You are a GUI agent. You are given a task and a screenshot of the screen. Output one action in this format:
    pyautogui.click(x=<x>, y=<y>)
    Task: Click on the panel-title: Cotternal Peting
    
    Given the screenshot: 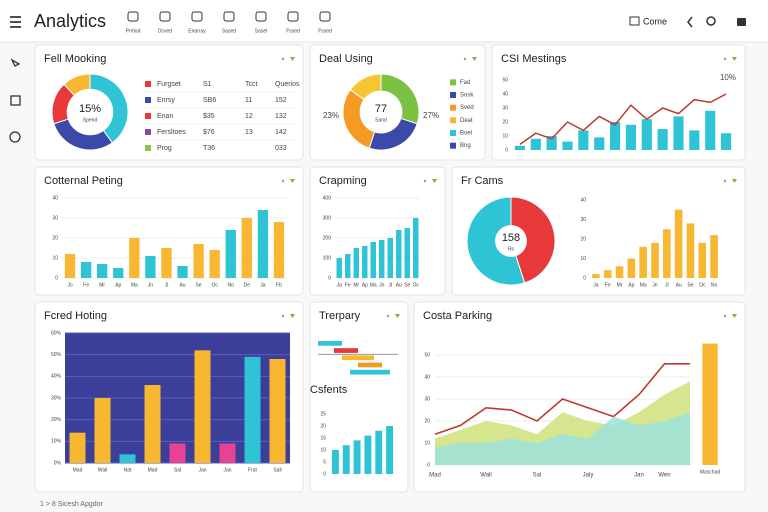 What is the action you would take?
    pyautogui.click(x=83, y=181)
    